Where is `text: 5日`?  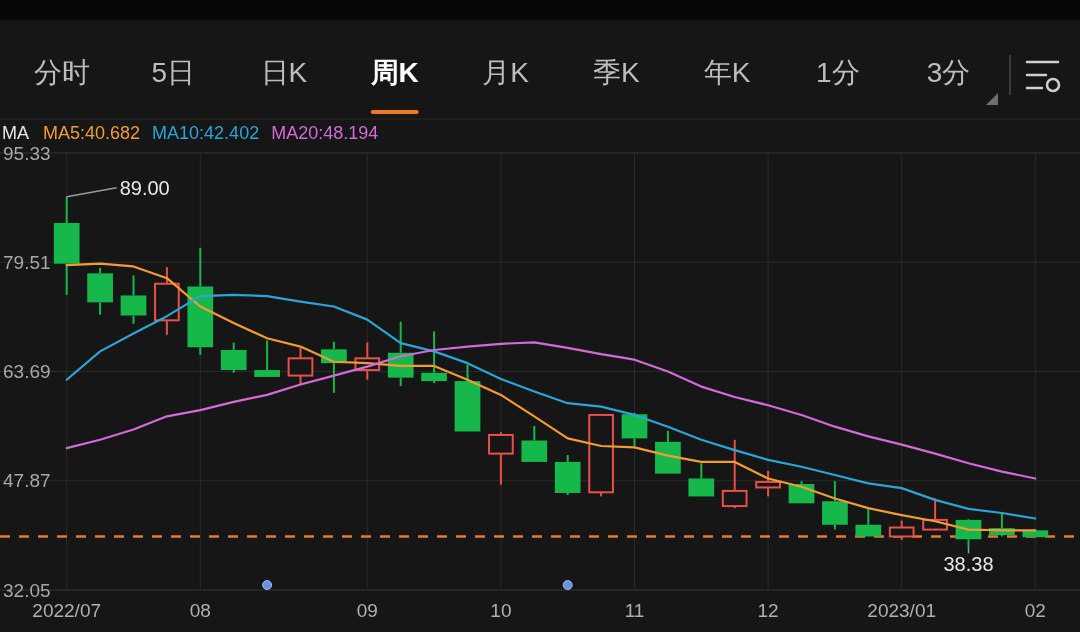 text: 5日 is located at coordinates (173, 72).